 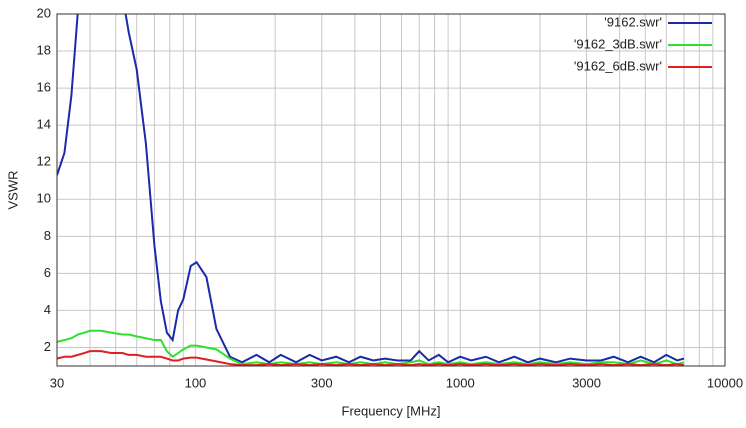 What do you see at coordinates (57, 382) in the screenshot?
I see `x-tick-label: 30` at bounding box center [57, 382].